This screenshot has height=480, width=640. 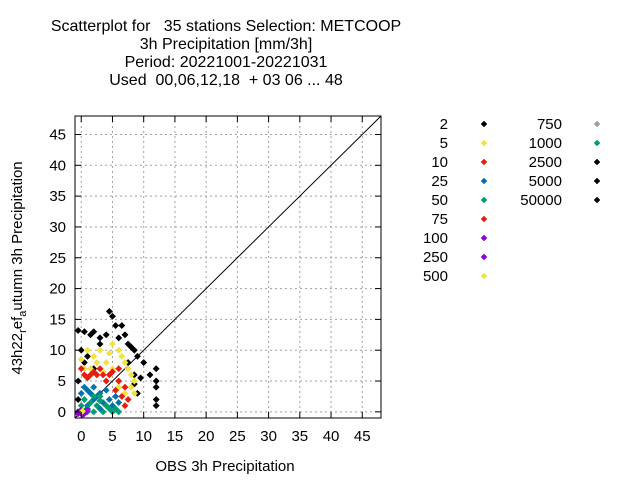 What do you see at coordinates (435, 257) in the screenshot?
I see `legend-label: 250` at bounding box center [435, 257].